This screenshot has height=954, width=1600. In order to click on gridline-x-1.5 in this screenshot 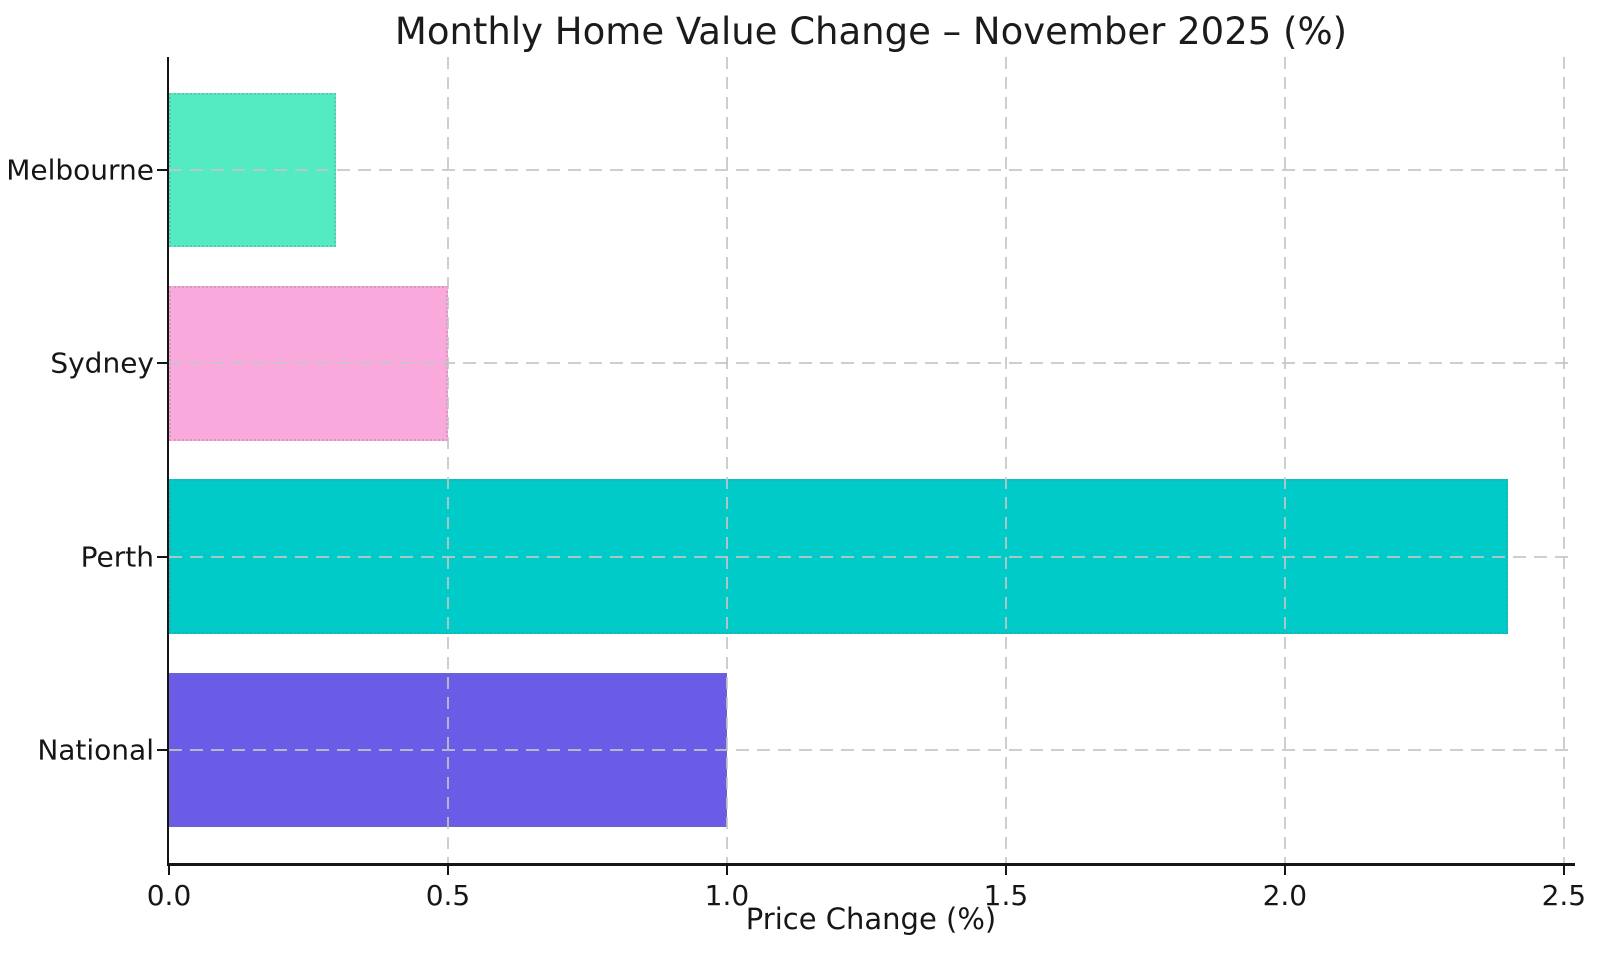, I will do `click(1005, 460)`.